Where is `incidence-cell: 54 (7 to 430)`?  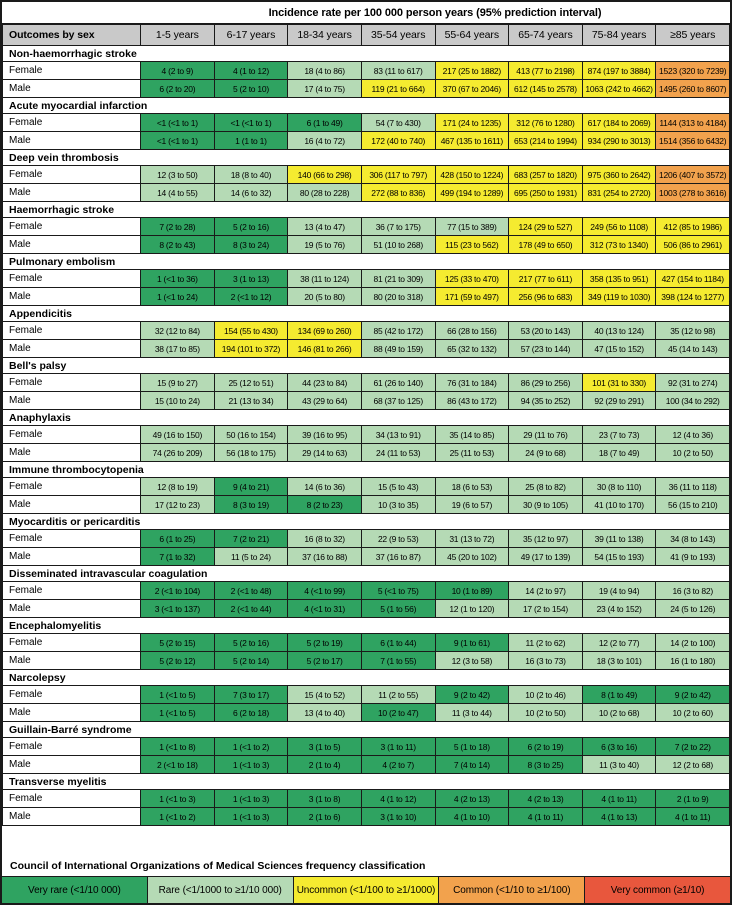 incidence-cell: 54 (7 to 430) is located at coordinates (398, 122).